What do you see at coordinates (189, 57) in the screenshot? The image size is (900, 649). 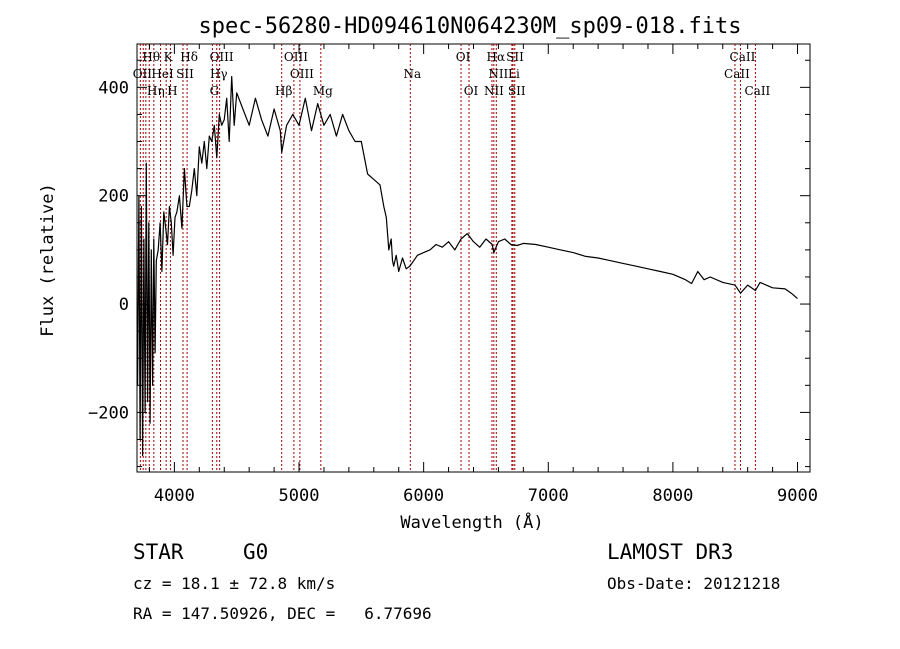 I see `line-marker-label: Hδ` at bounding box center [189, 57].